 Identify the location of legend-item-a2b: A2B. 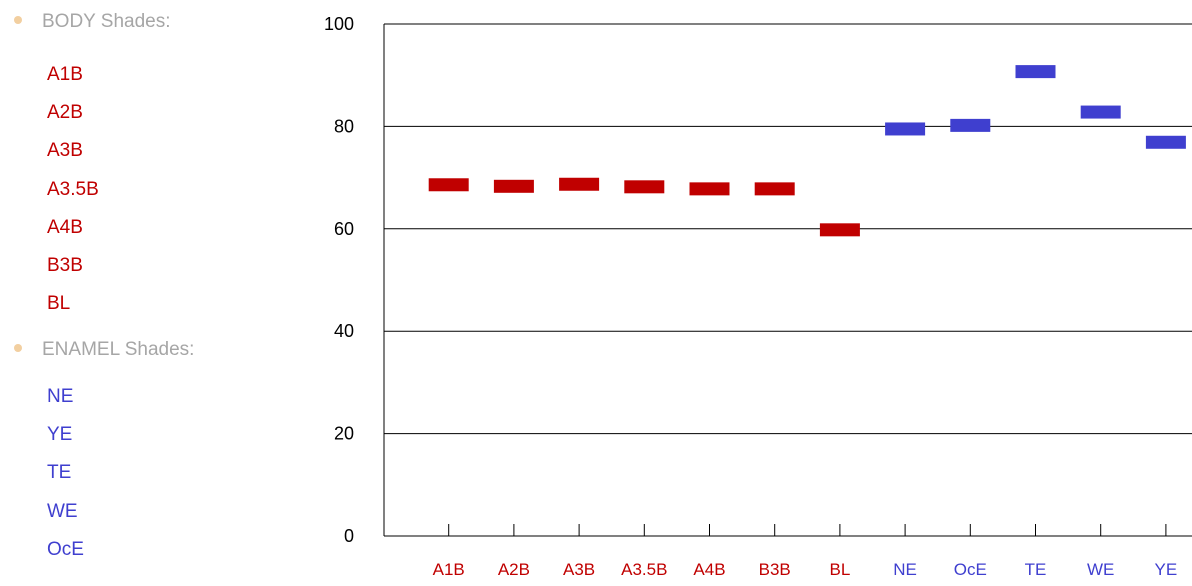
(65, 113).